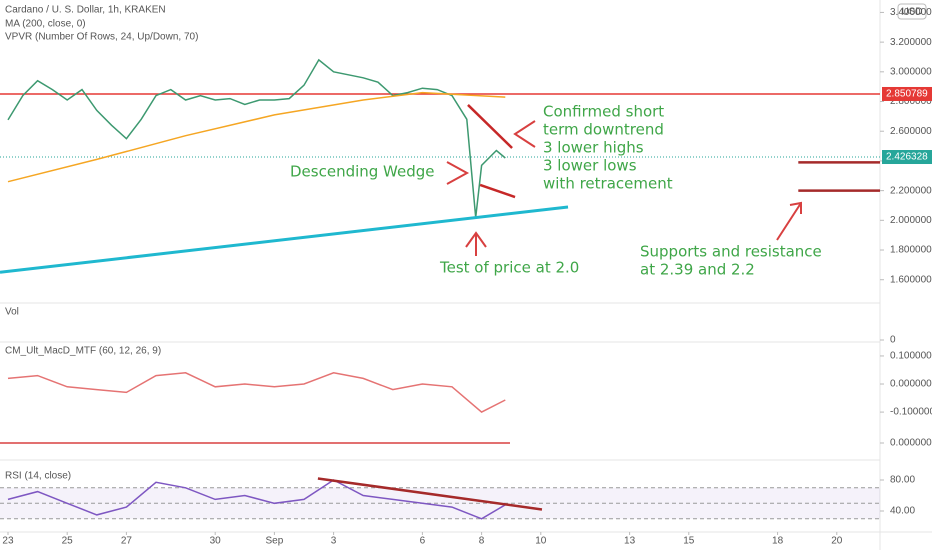  What do you see at coordinates (689, 541) in the screenshot?
I see `x-tick-label: 15` at bounding box center [689, 541].